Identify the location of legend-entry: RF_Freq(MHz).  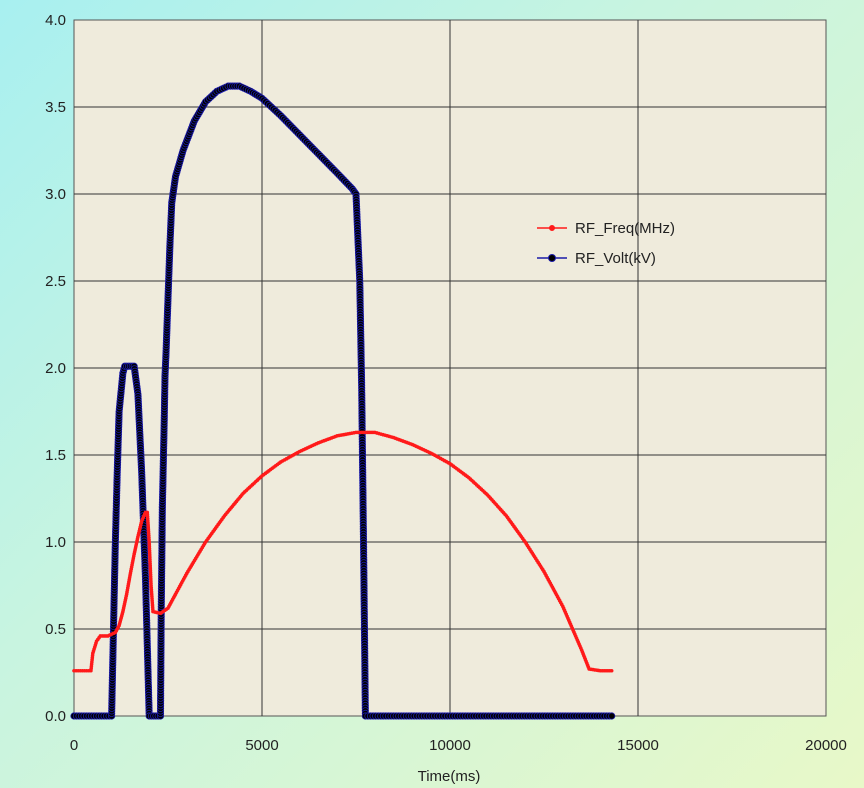
(606, 228).